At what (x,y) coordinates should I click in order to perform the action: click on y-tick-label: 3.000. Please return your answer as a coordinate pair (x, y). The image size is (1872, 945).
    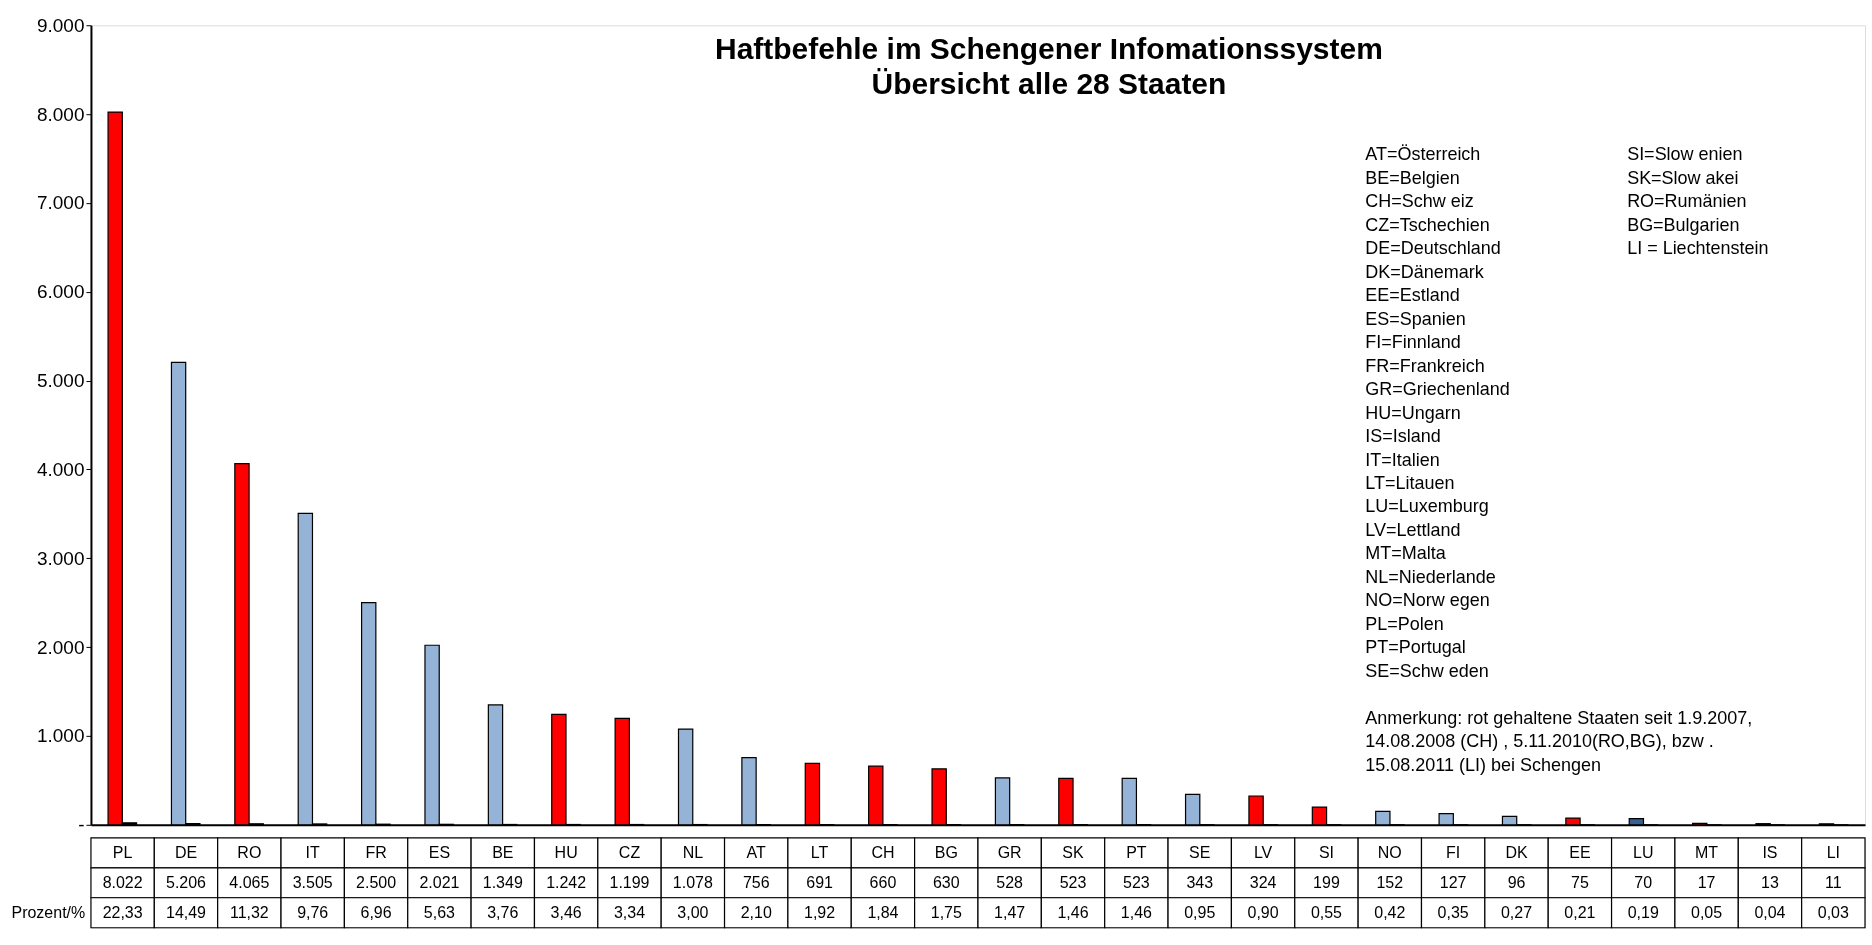
    Looking at the image, I should click on (60, 558).